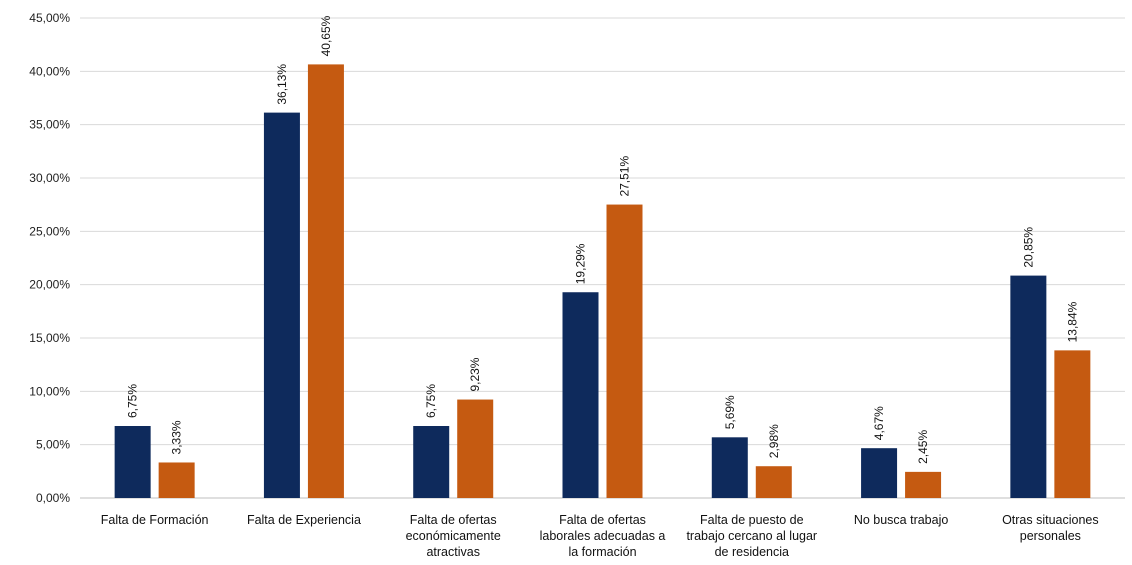  What do you see at coordinates (752, 520) in the screenshot?
I see `x-category-line: Falta de puesto de` at bounding box center [752, 520].